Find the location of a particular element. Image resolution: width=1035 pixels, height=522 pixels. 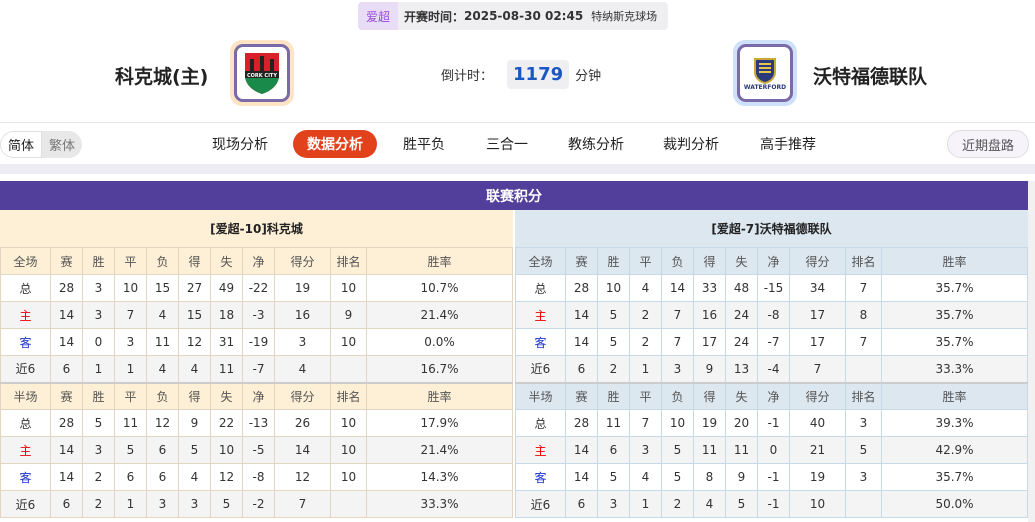

column-header: 得分 is located at coordinates (817, 261).